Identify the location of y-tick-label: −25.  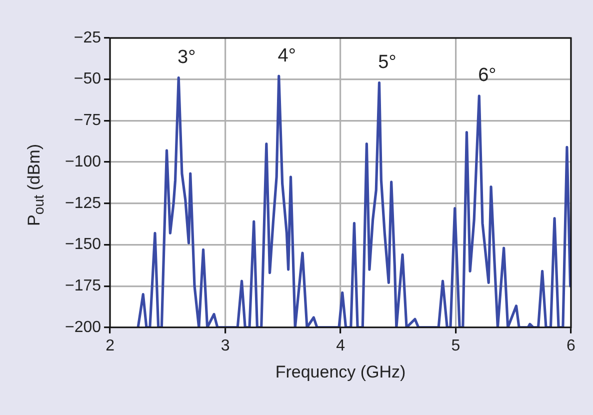
(88, 37).